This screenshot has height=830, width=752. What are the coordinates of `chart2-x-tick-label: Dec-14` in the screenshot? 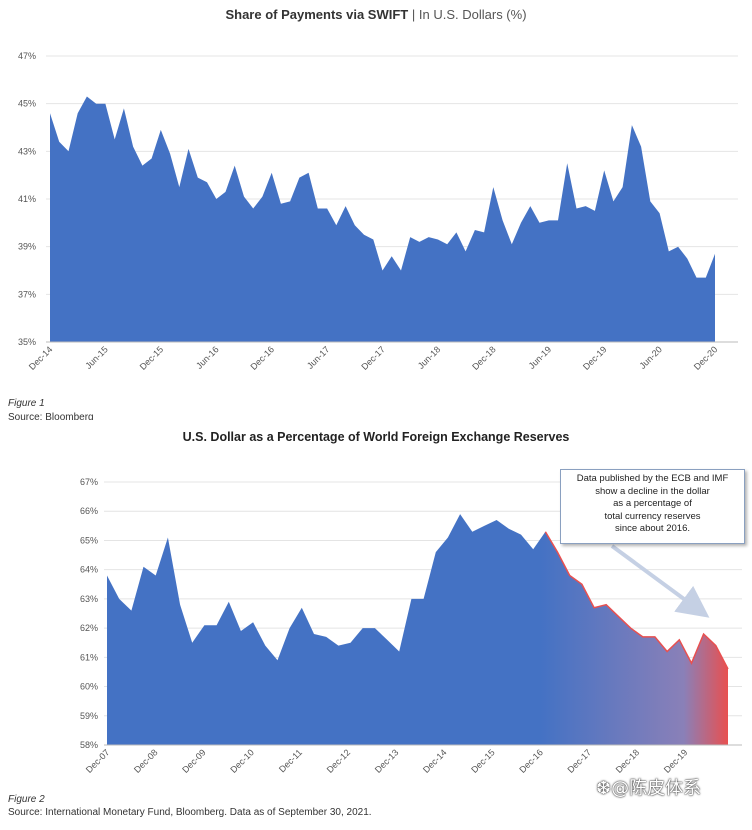 It's located at (435, 761).